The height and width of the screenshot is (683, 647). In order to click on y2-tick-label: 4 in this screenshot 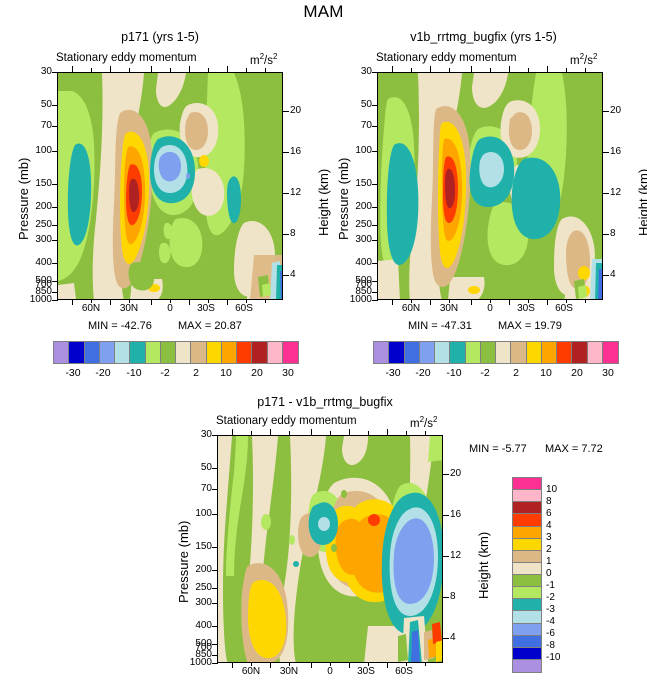, I will do `click(453, 637)`.